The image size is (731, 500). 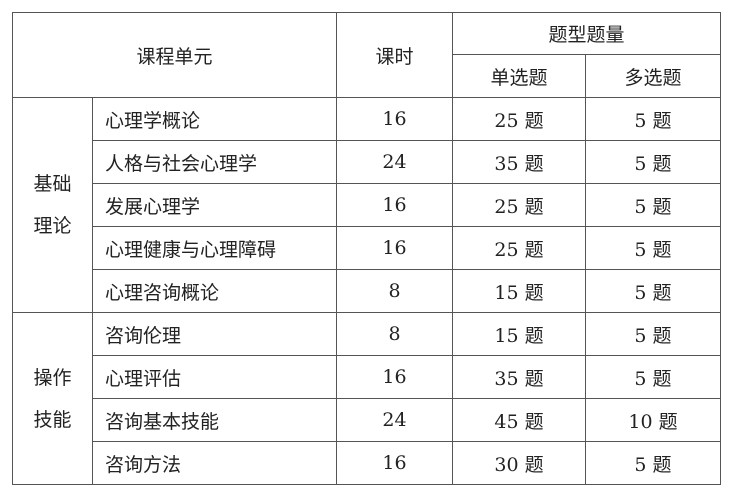 I want to click on unit-name: 咨询方法, so click(x=214, y=463).